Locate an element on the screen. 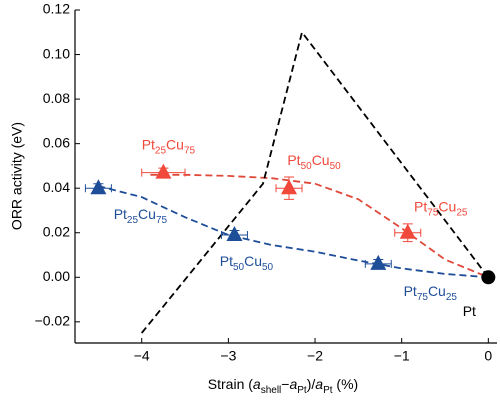 The image size is (500, 406). y-tick-label: 0.10 is located at coordinates (56, 53).